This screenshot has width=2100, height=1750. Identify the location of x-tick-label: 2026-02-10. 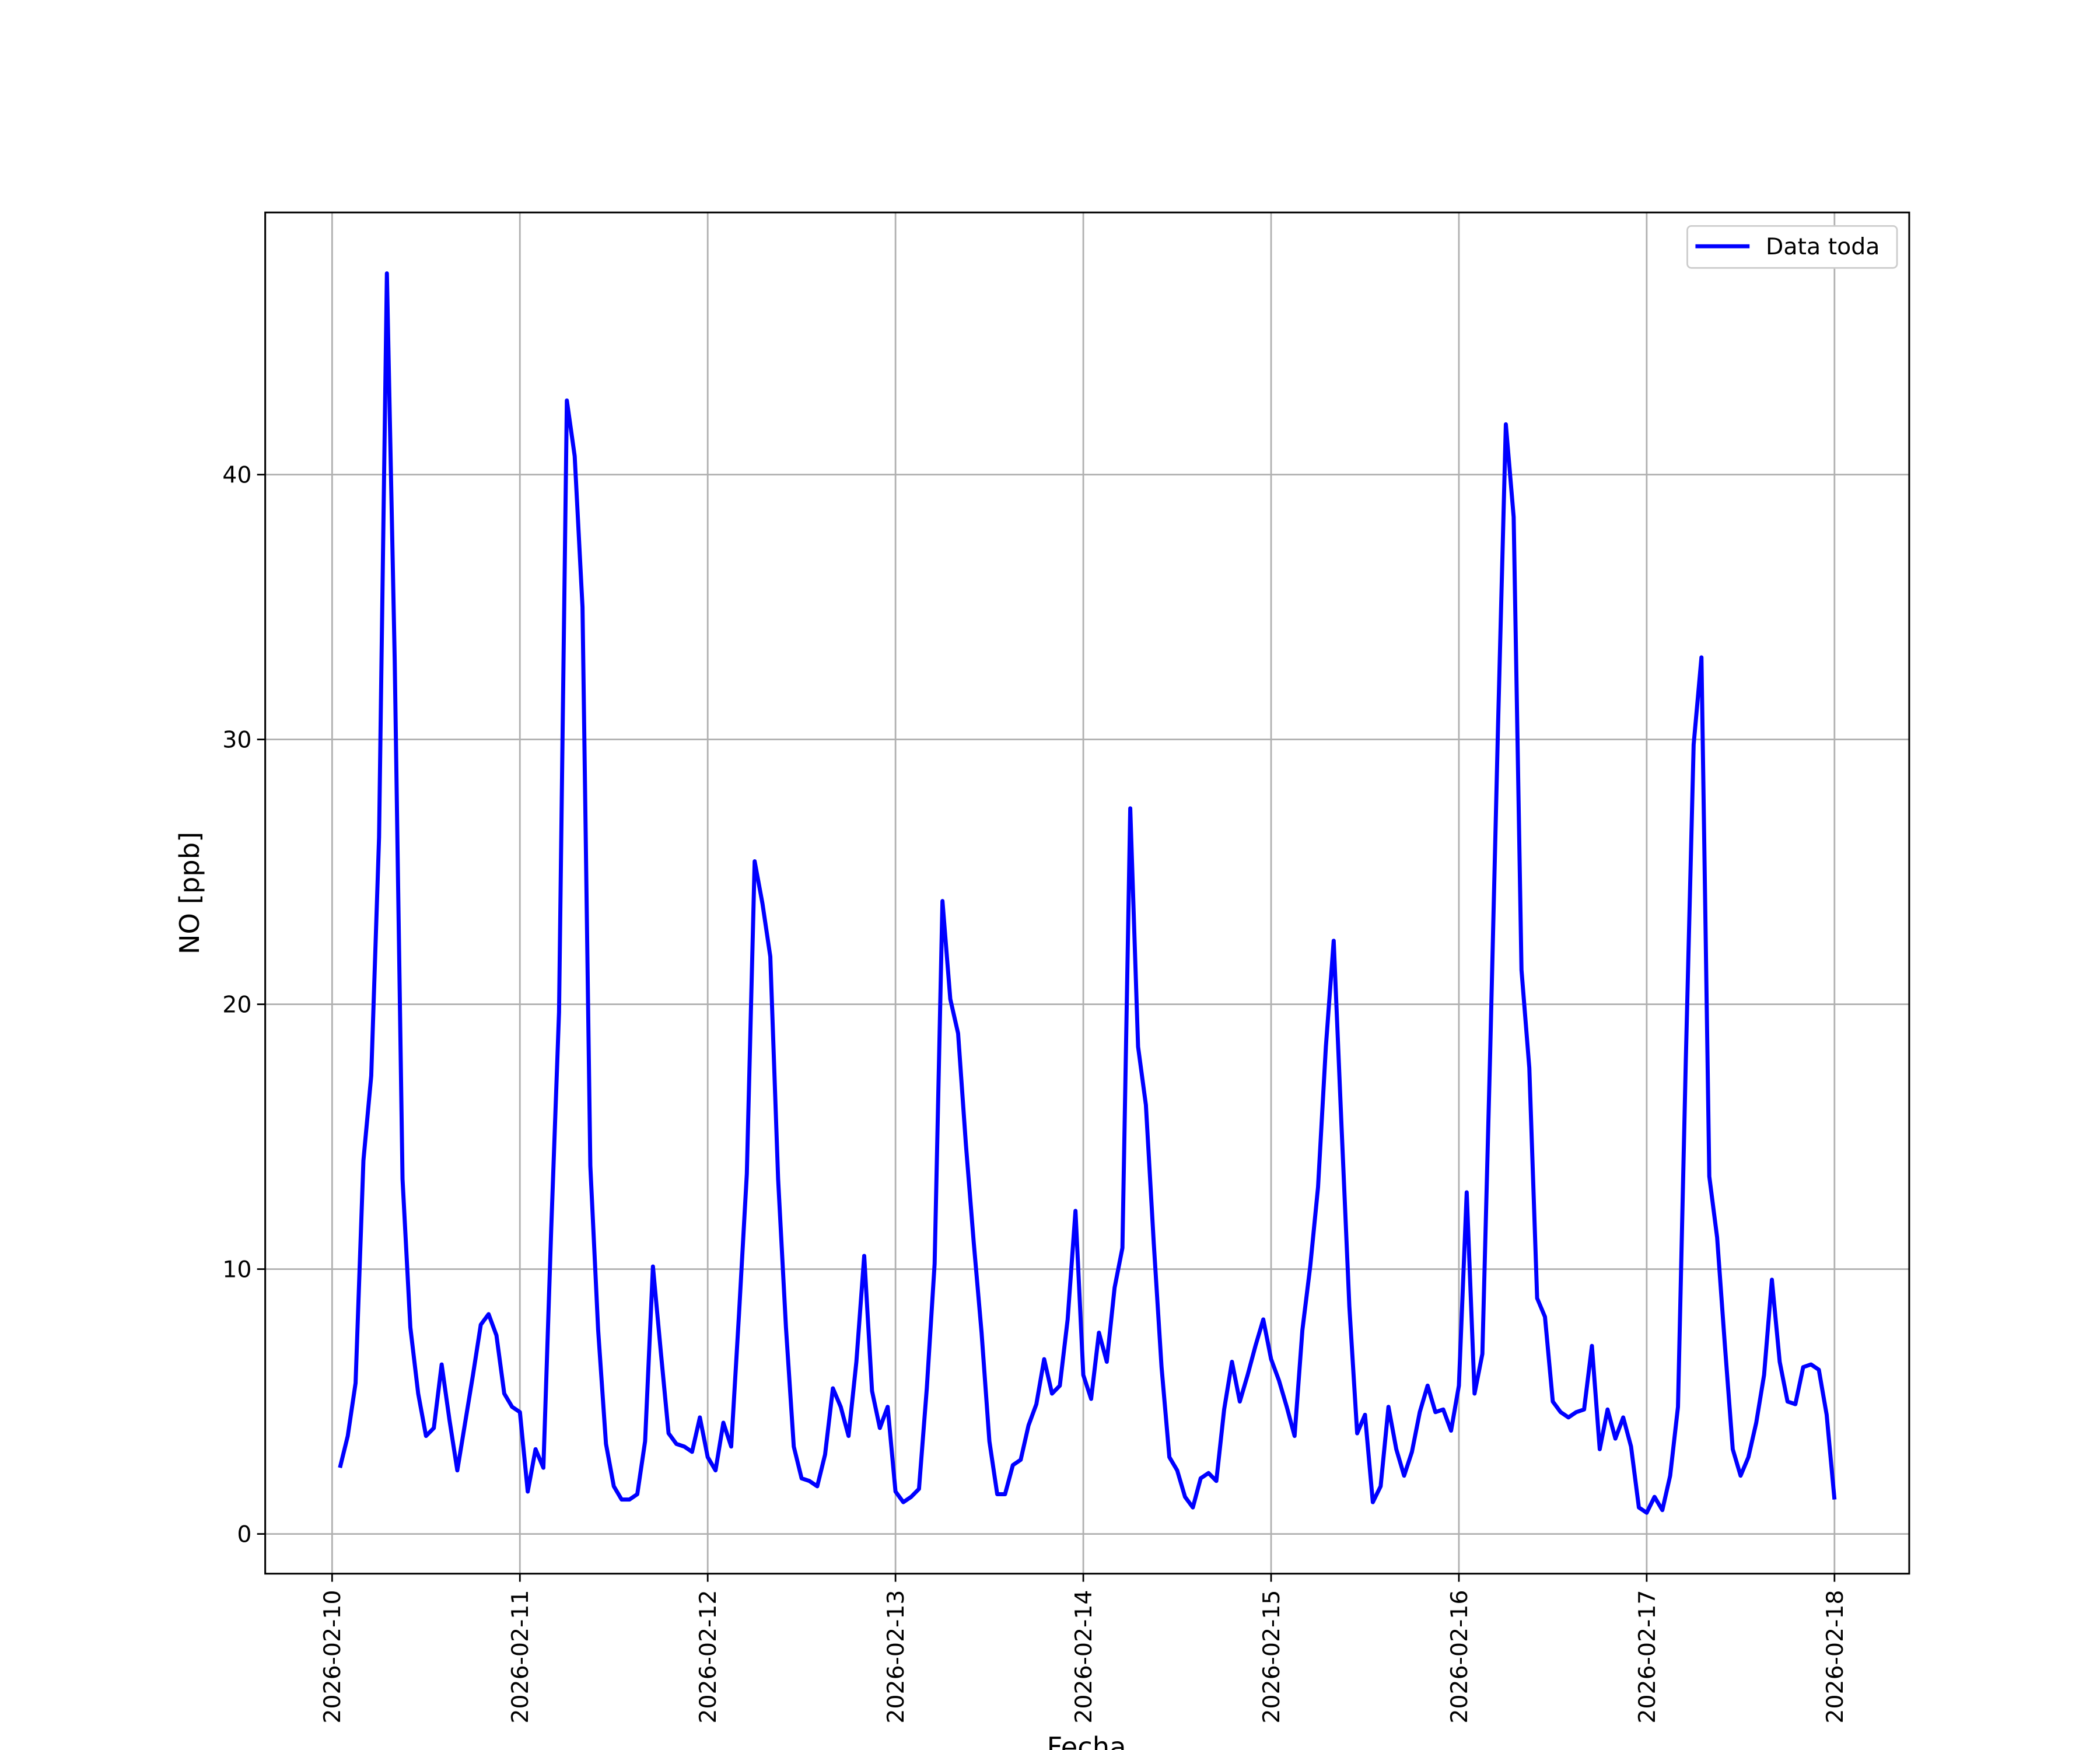
(332, 1657).